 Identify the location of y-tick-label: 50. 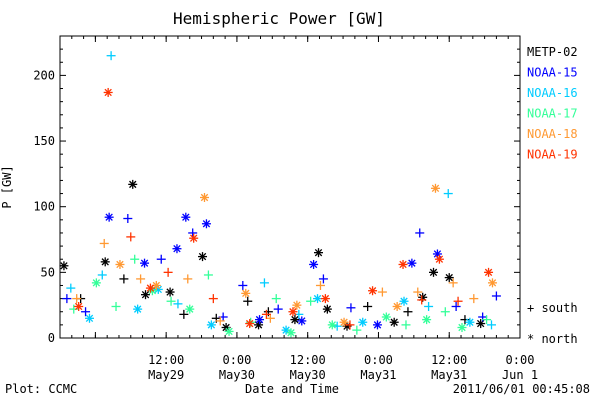
(48, 272).